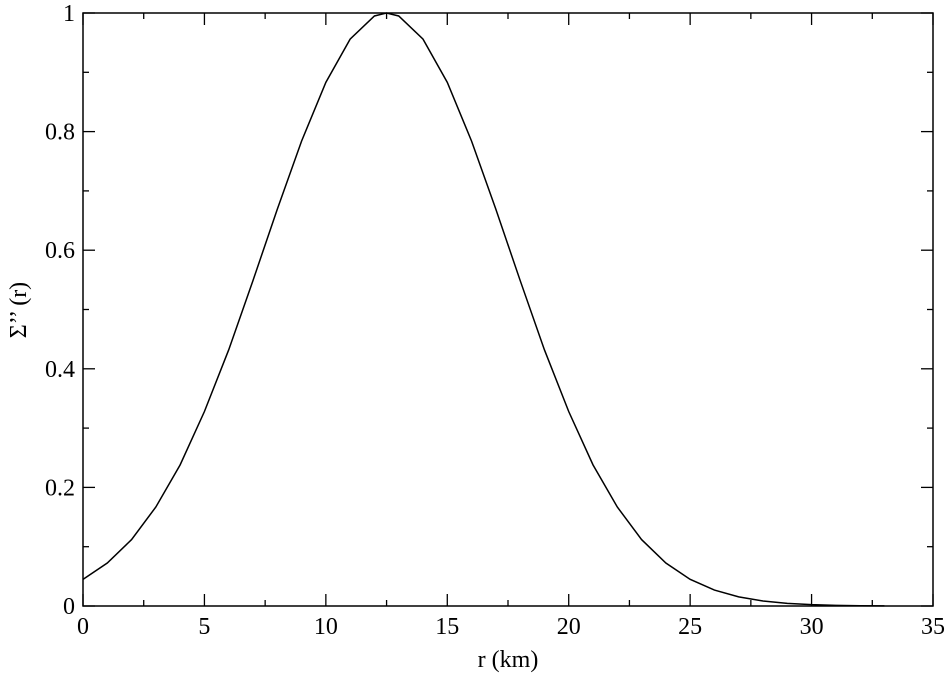 Image resolution: width=949 pixels, height=675 pixels. What do you see at coordinates (83, 627) in the screenshot?
I see `x-tick-label: 0` at bounding box center [83, 627].